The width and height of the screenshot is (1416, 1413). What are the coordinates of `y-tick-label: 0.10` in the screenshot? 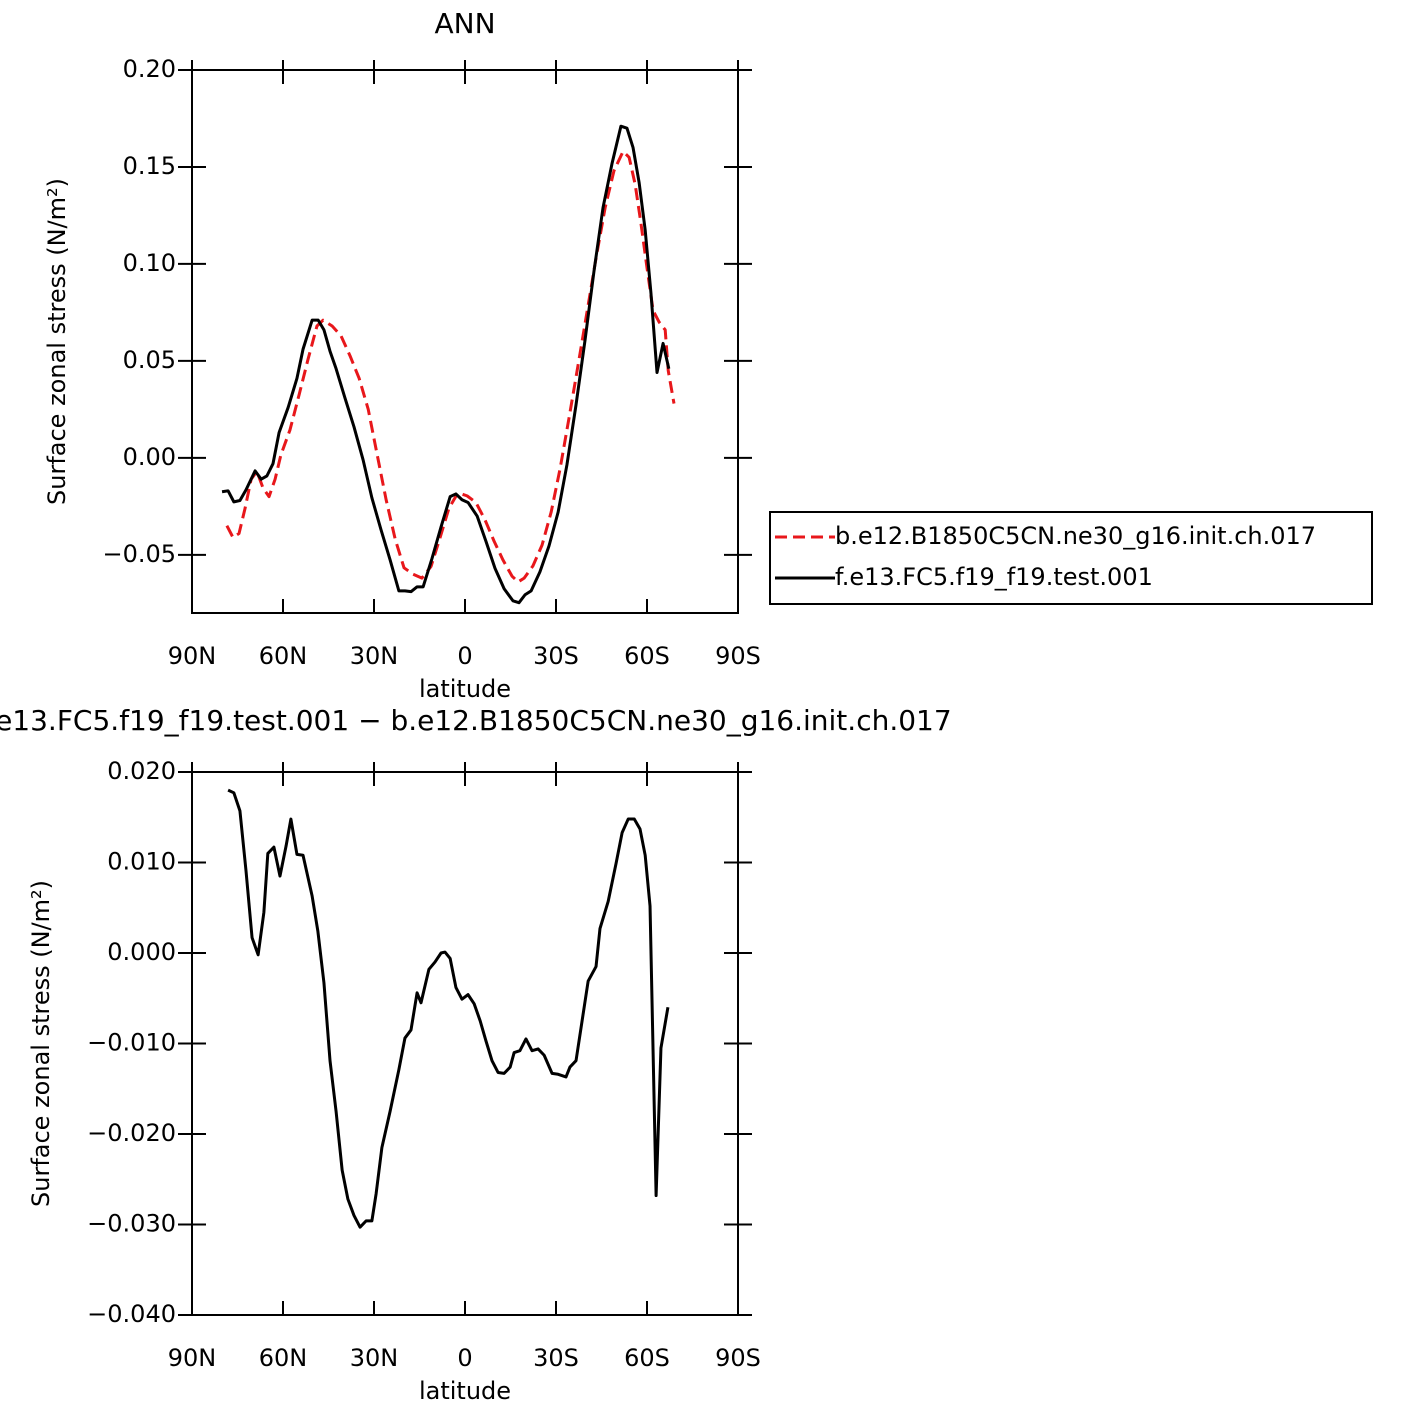 It's located at (149, 263).